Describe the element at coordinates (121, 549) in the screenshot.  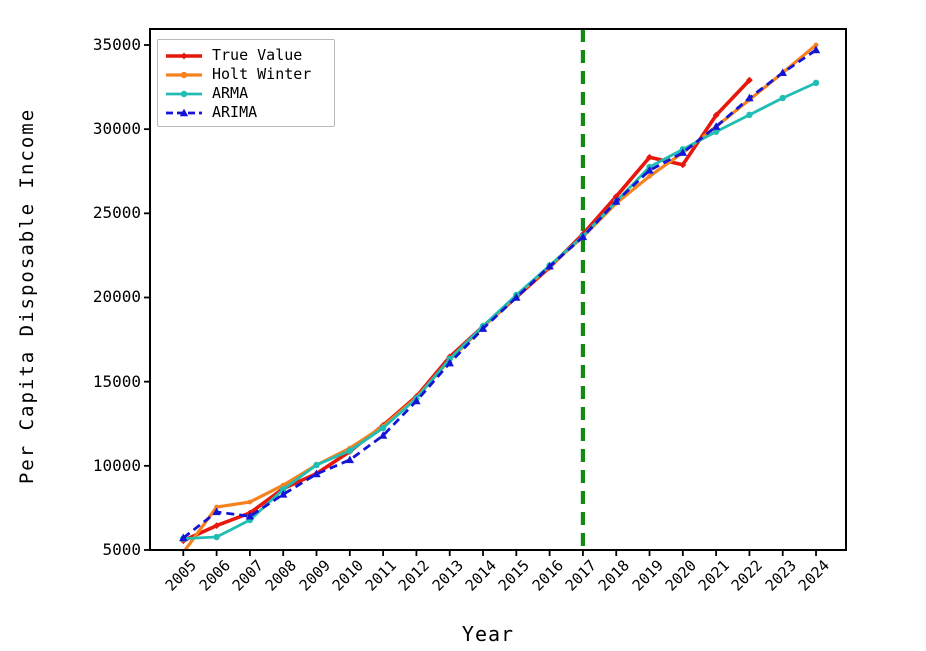
I see `y-tick-label: 5000` at that location.